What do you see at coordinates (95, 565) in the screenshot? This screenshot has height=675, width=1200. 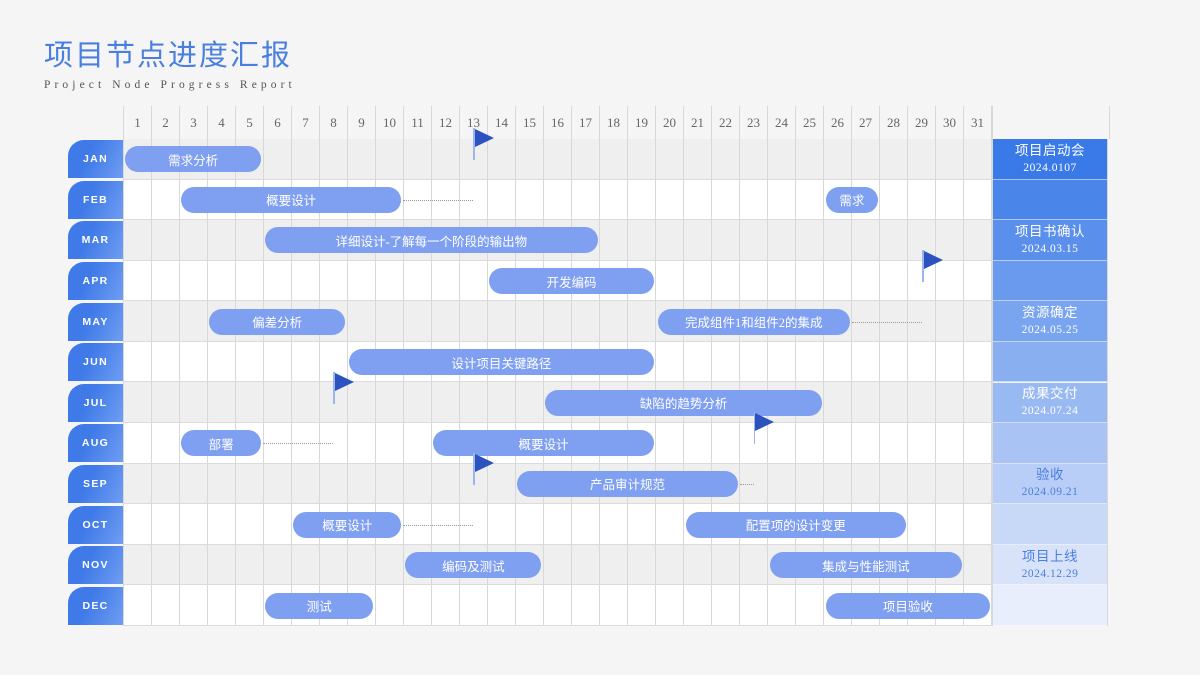 I see `month-tab-nov: NOV` at bounding box center [95, 565].